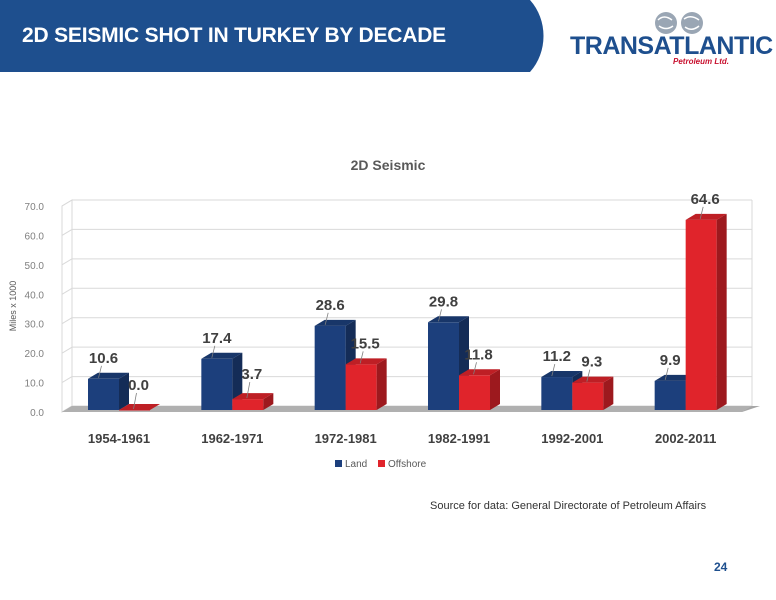  I want to click on data-label-land: 11.2, so click(557, 356).